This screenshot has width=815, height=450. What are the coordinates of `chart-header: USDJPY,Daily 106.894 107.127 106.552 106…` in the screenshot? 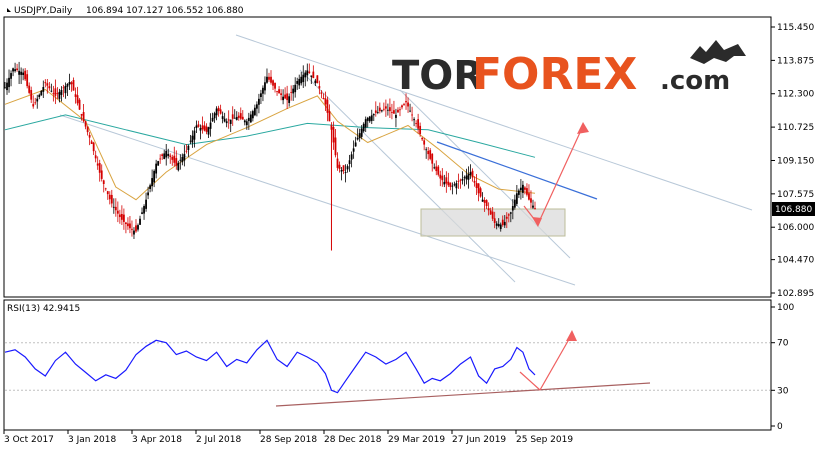 It's located at (125, 11).